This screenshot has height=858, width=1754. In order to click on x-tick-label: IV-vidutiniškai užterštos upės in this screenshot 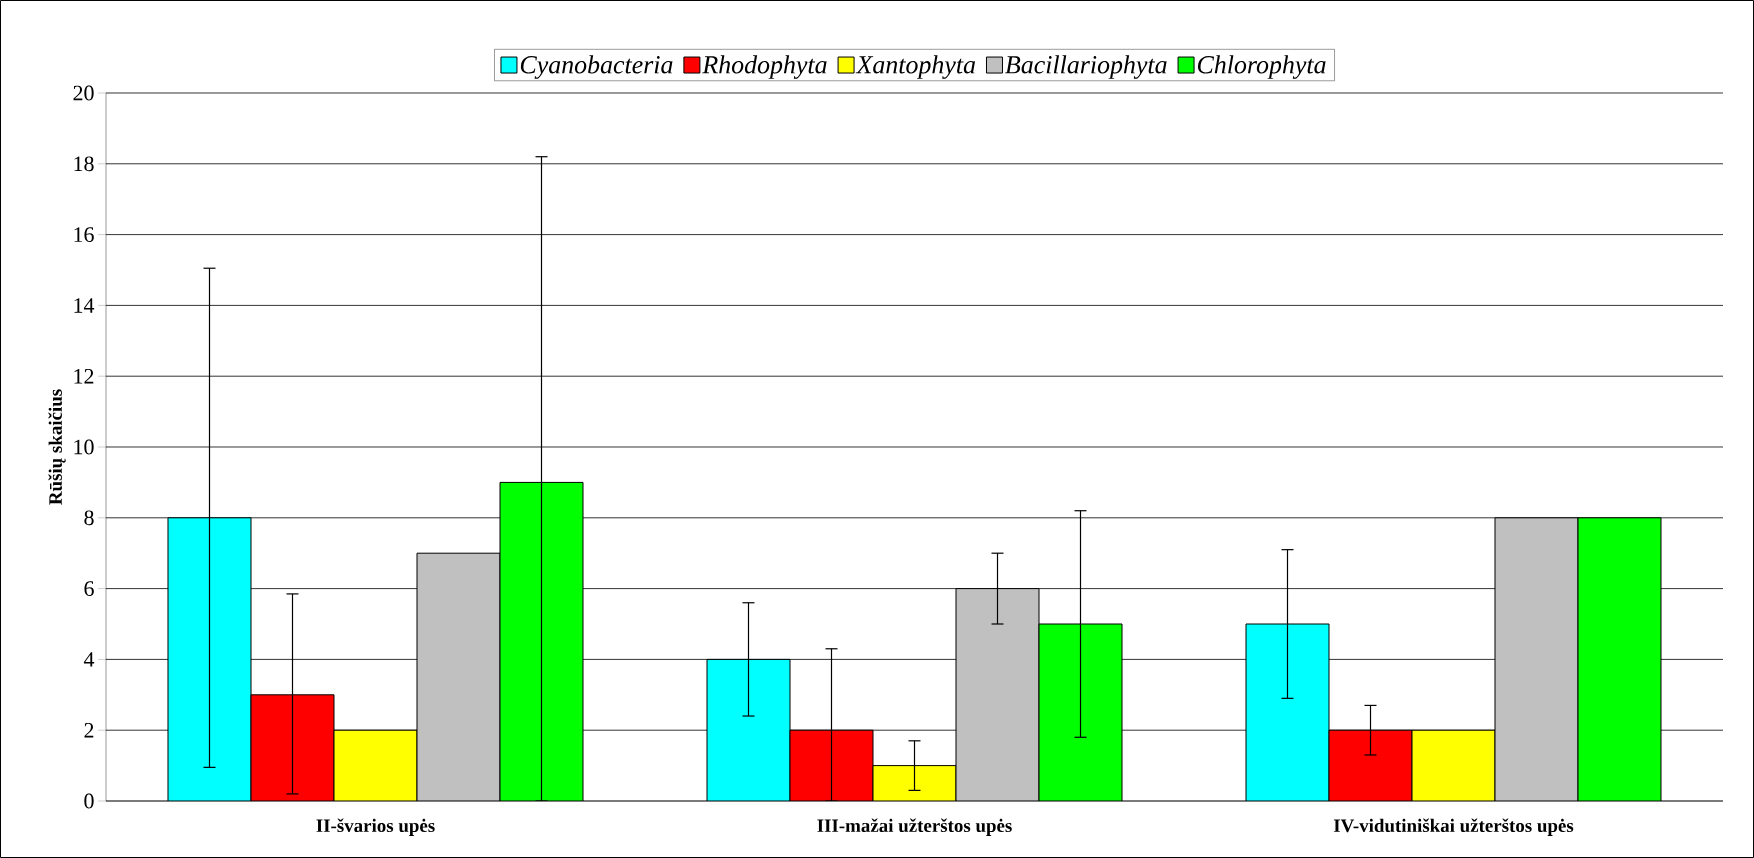, I will do `click(1453, 827)`.